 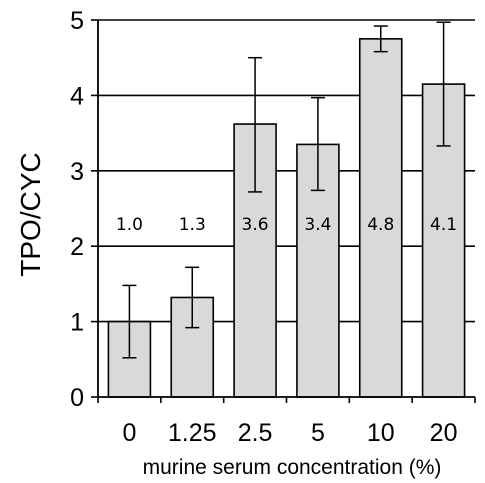 I want to click on x-axis-label: murine serum concentration (%), so click(x=292, y=467).